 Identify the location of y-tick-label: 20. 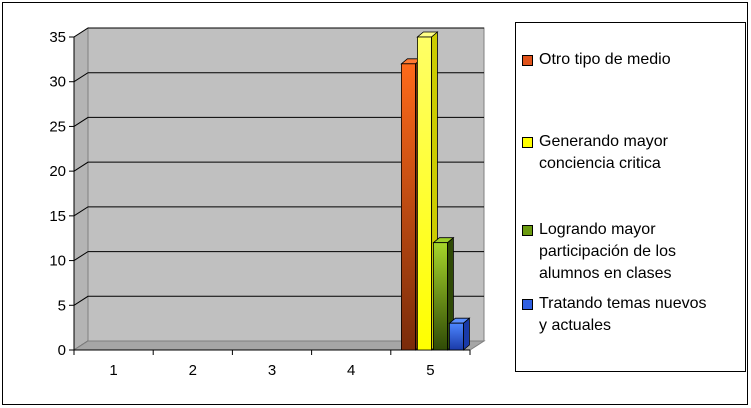
(57, 171).